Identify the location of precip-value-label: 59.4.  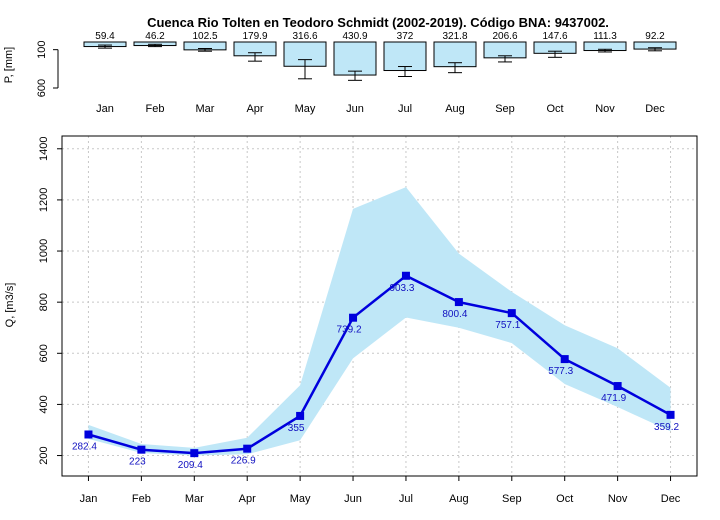
(105, 36).